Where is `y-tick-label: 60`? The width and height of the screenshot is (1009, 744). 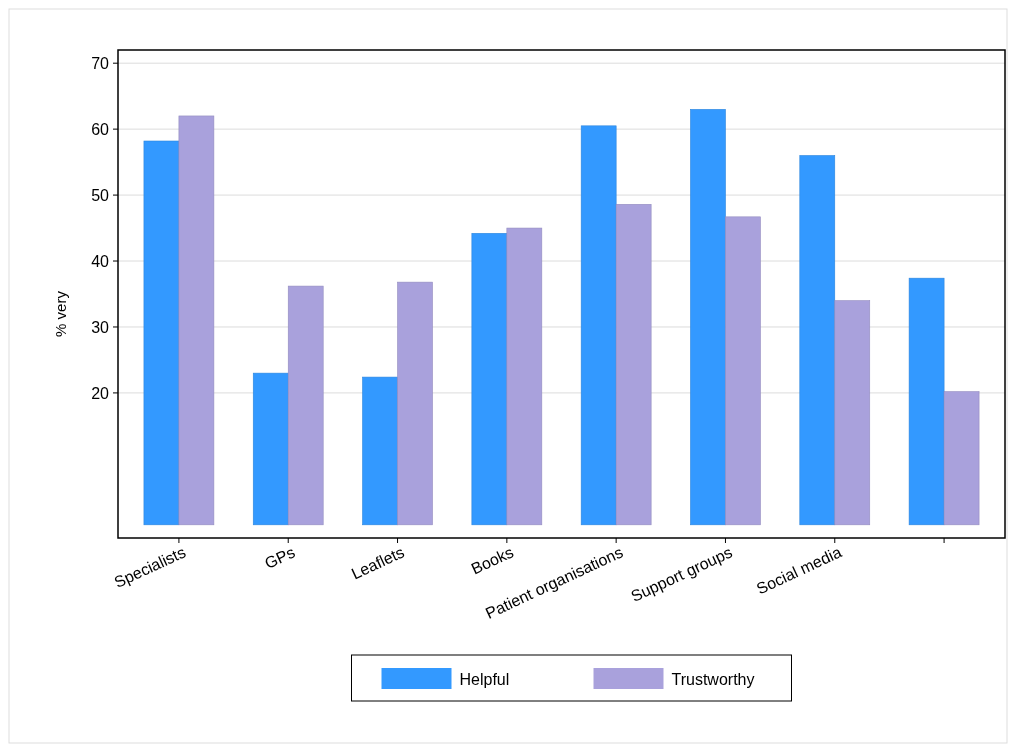
y-tick-label: 60 is located at coordinates (100, 129).